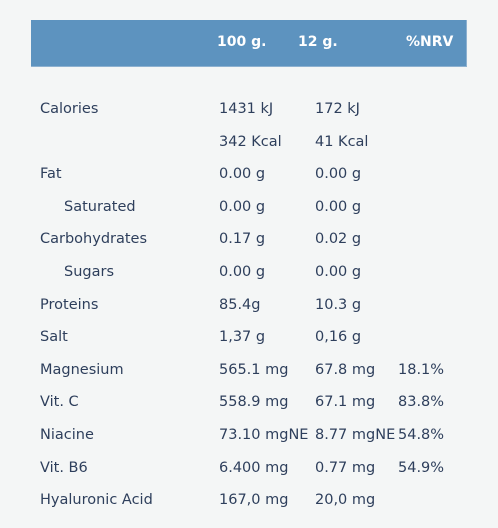  Describe the element at coordinates (254, 467) in the screenshot. I see `value-per-100g: 6.400 mg` at that location.